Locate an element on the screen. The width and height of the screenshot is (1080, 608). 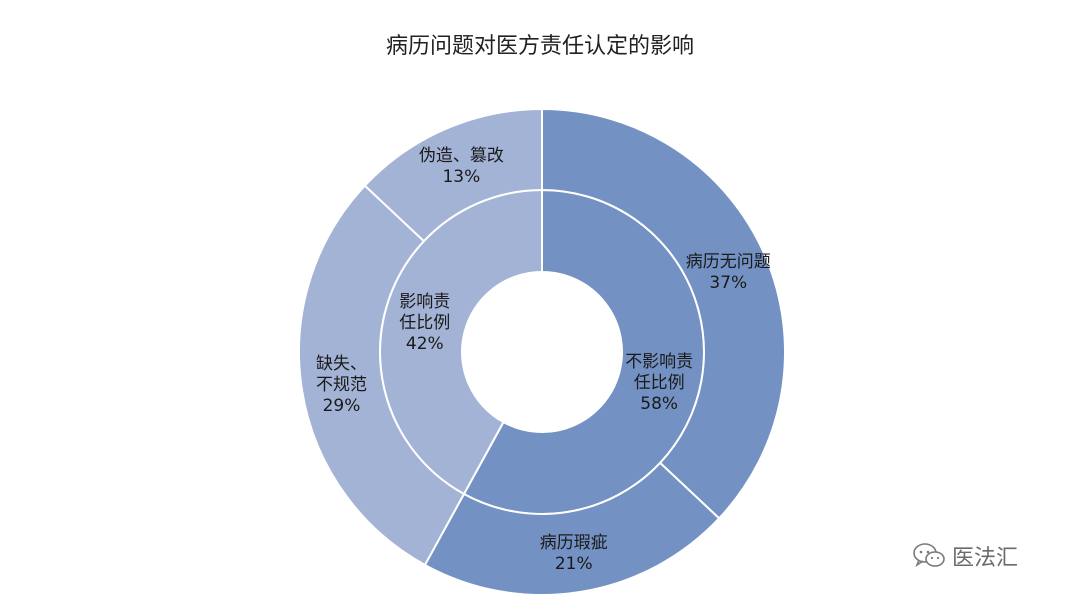
slice-category-label: 病历无问题 is located at coordinates (728, 262).